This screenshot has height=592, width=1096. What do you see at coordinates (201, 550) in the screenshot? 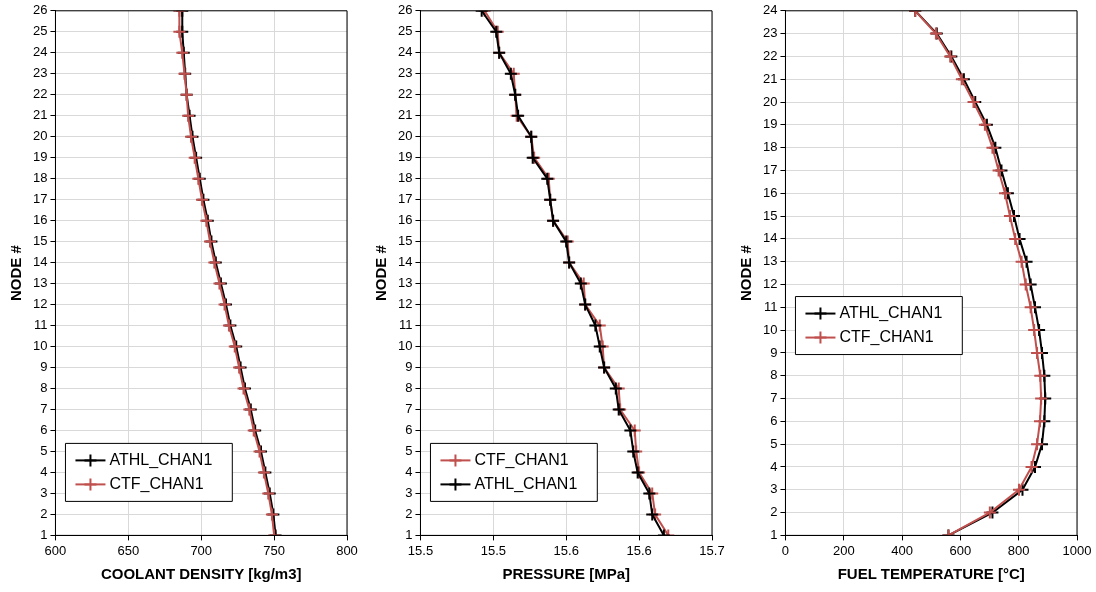
I see `x-tick-label: 700` at bounding box center [201, 550].